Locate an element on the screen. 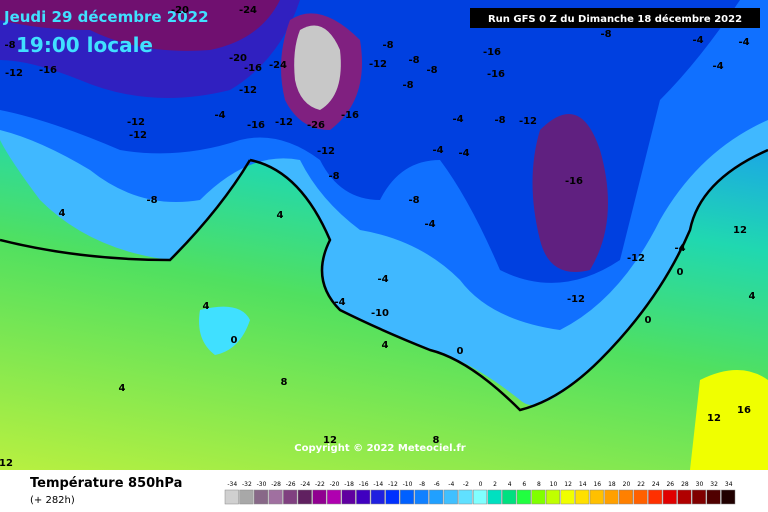 Image resolution: width=768 pixels, height=512 pixels. footer-title: Température 850hPa is located at coordinates (106, 483).